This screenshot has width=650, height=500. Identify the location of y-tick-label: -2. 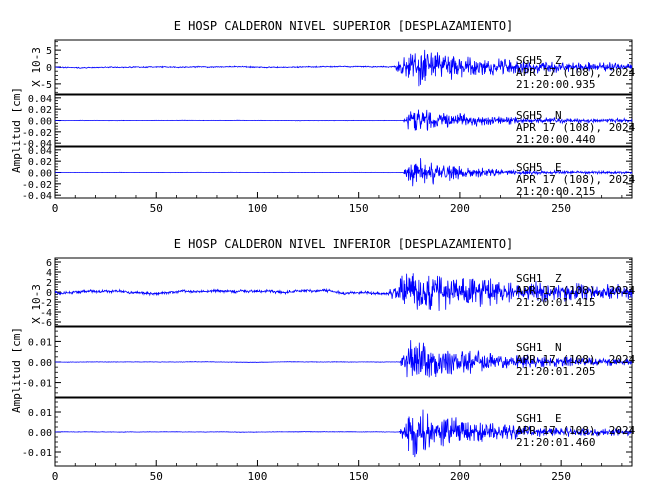
(46, 303).